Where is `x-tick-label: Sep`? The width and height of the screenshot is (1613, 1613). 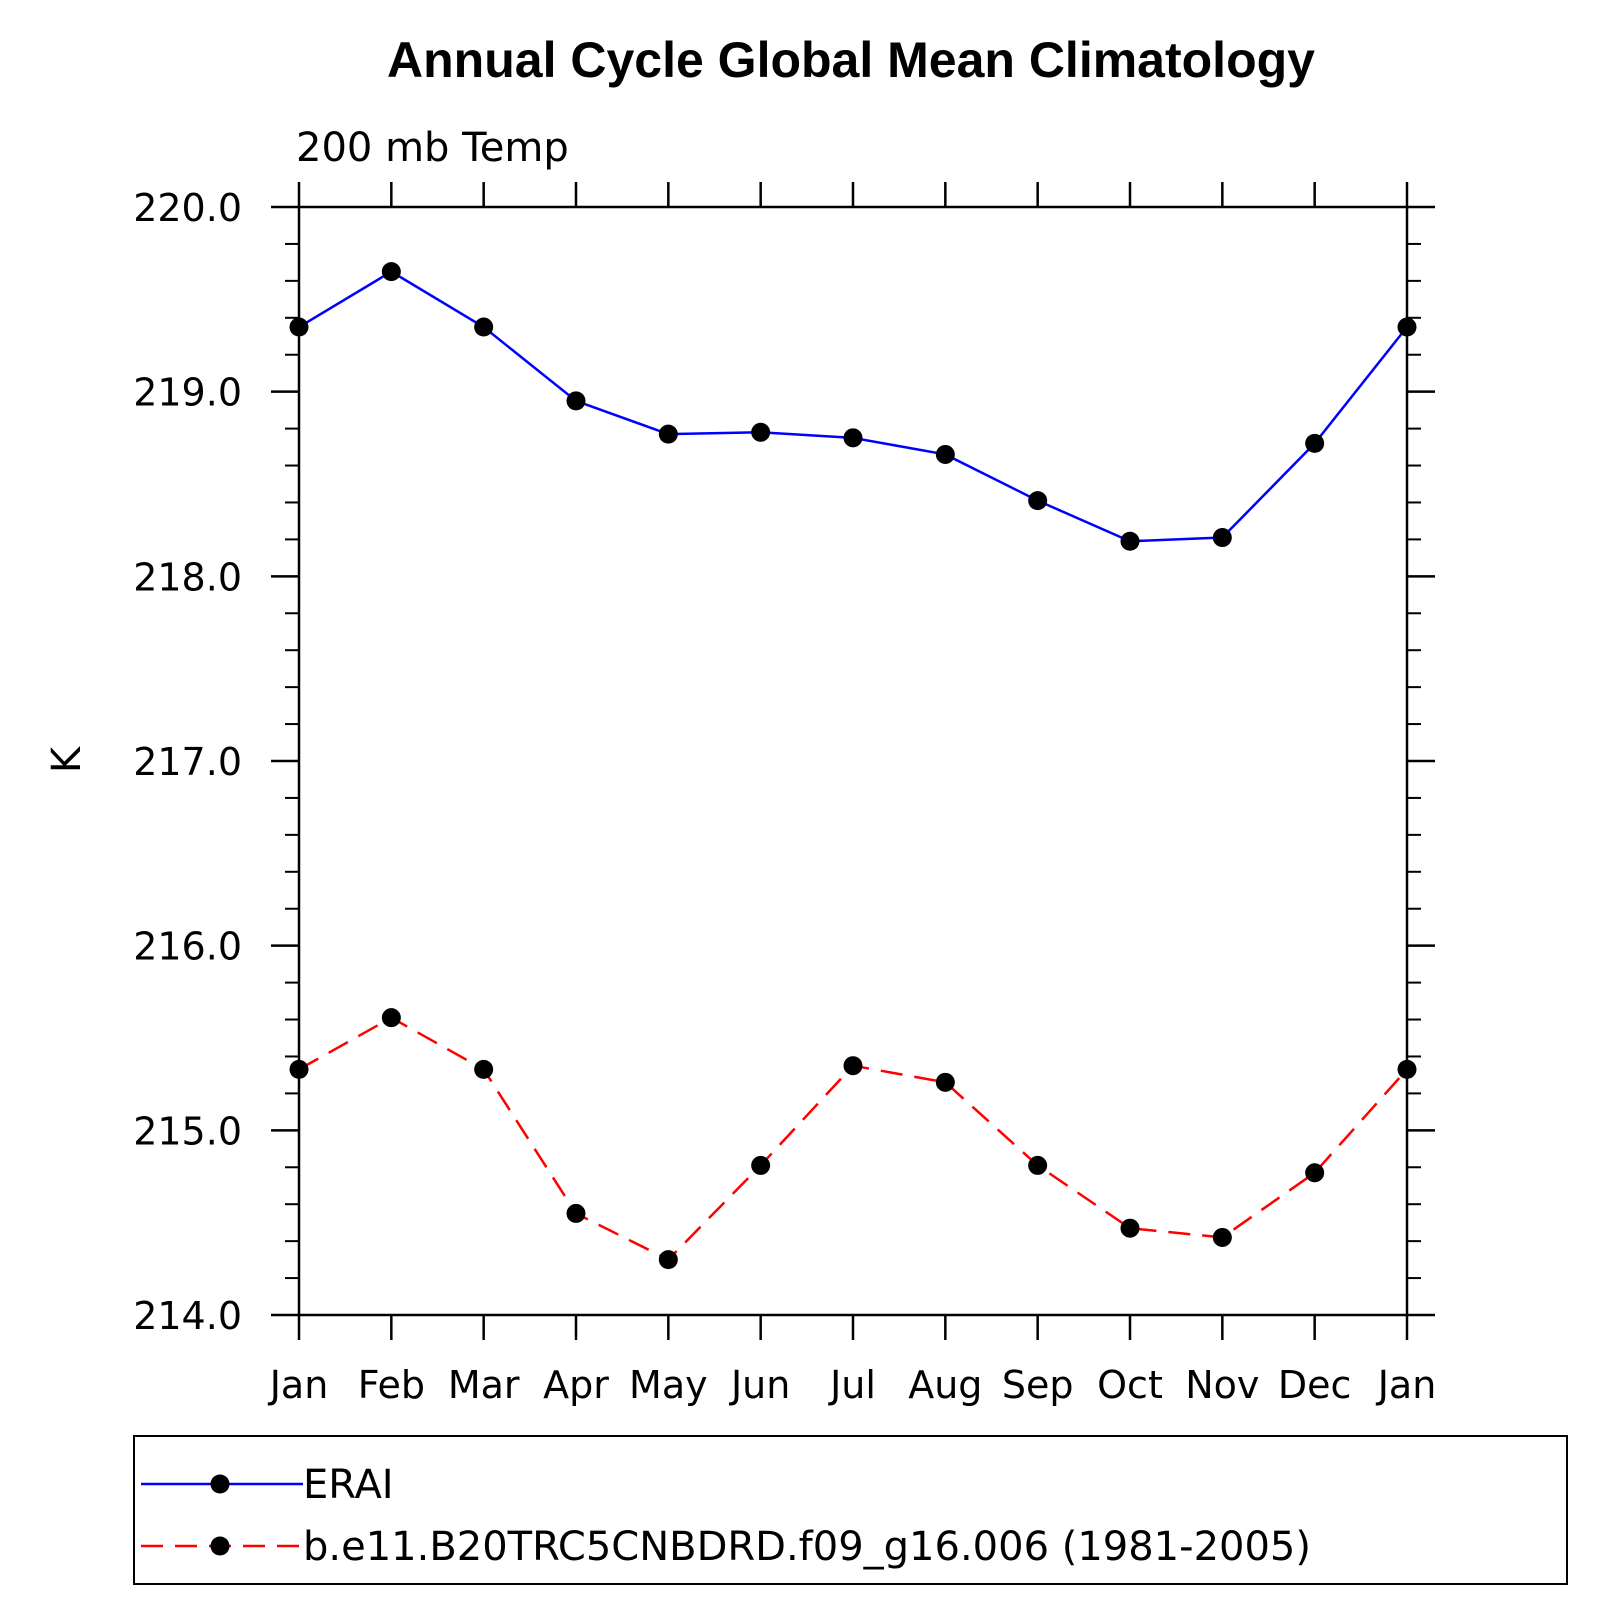
x-tick-label: Sep is located at coordinates (1038, 1385).